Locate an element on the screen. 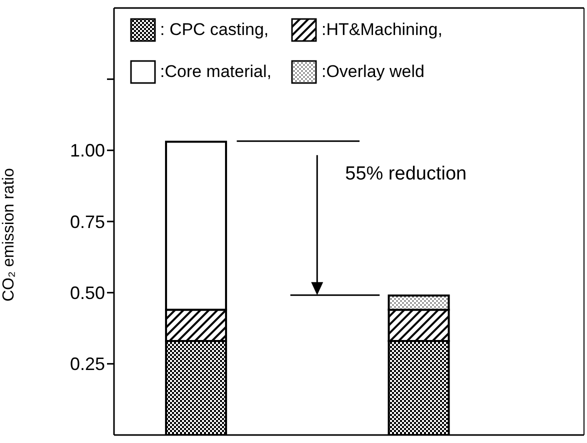 This screenshot has height=443, width=587. legend-label: :Overlay weld is located at coordinates (372, 72).